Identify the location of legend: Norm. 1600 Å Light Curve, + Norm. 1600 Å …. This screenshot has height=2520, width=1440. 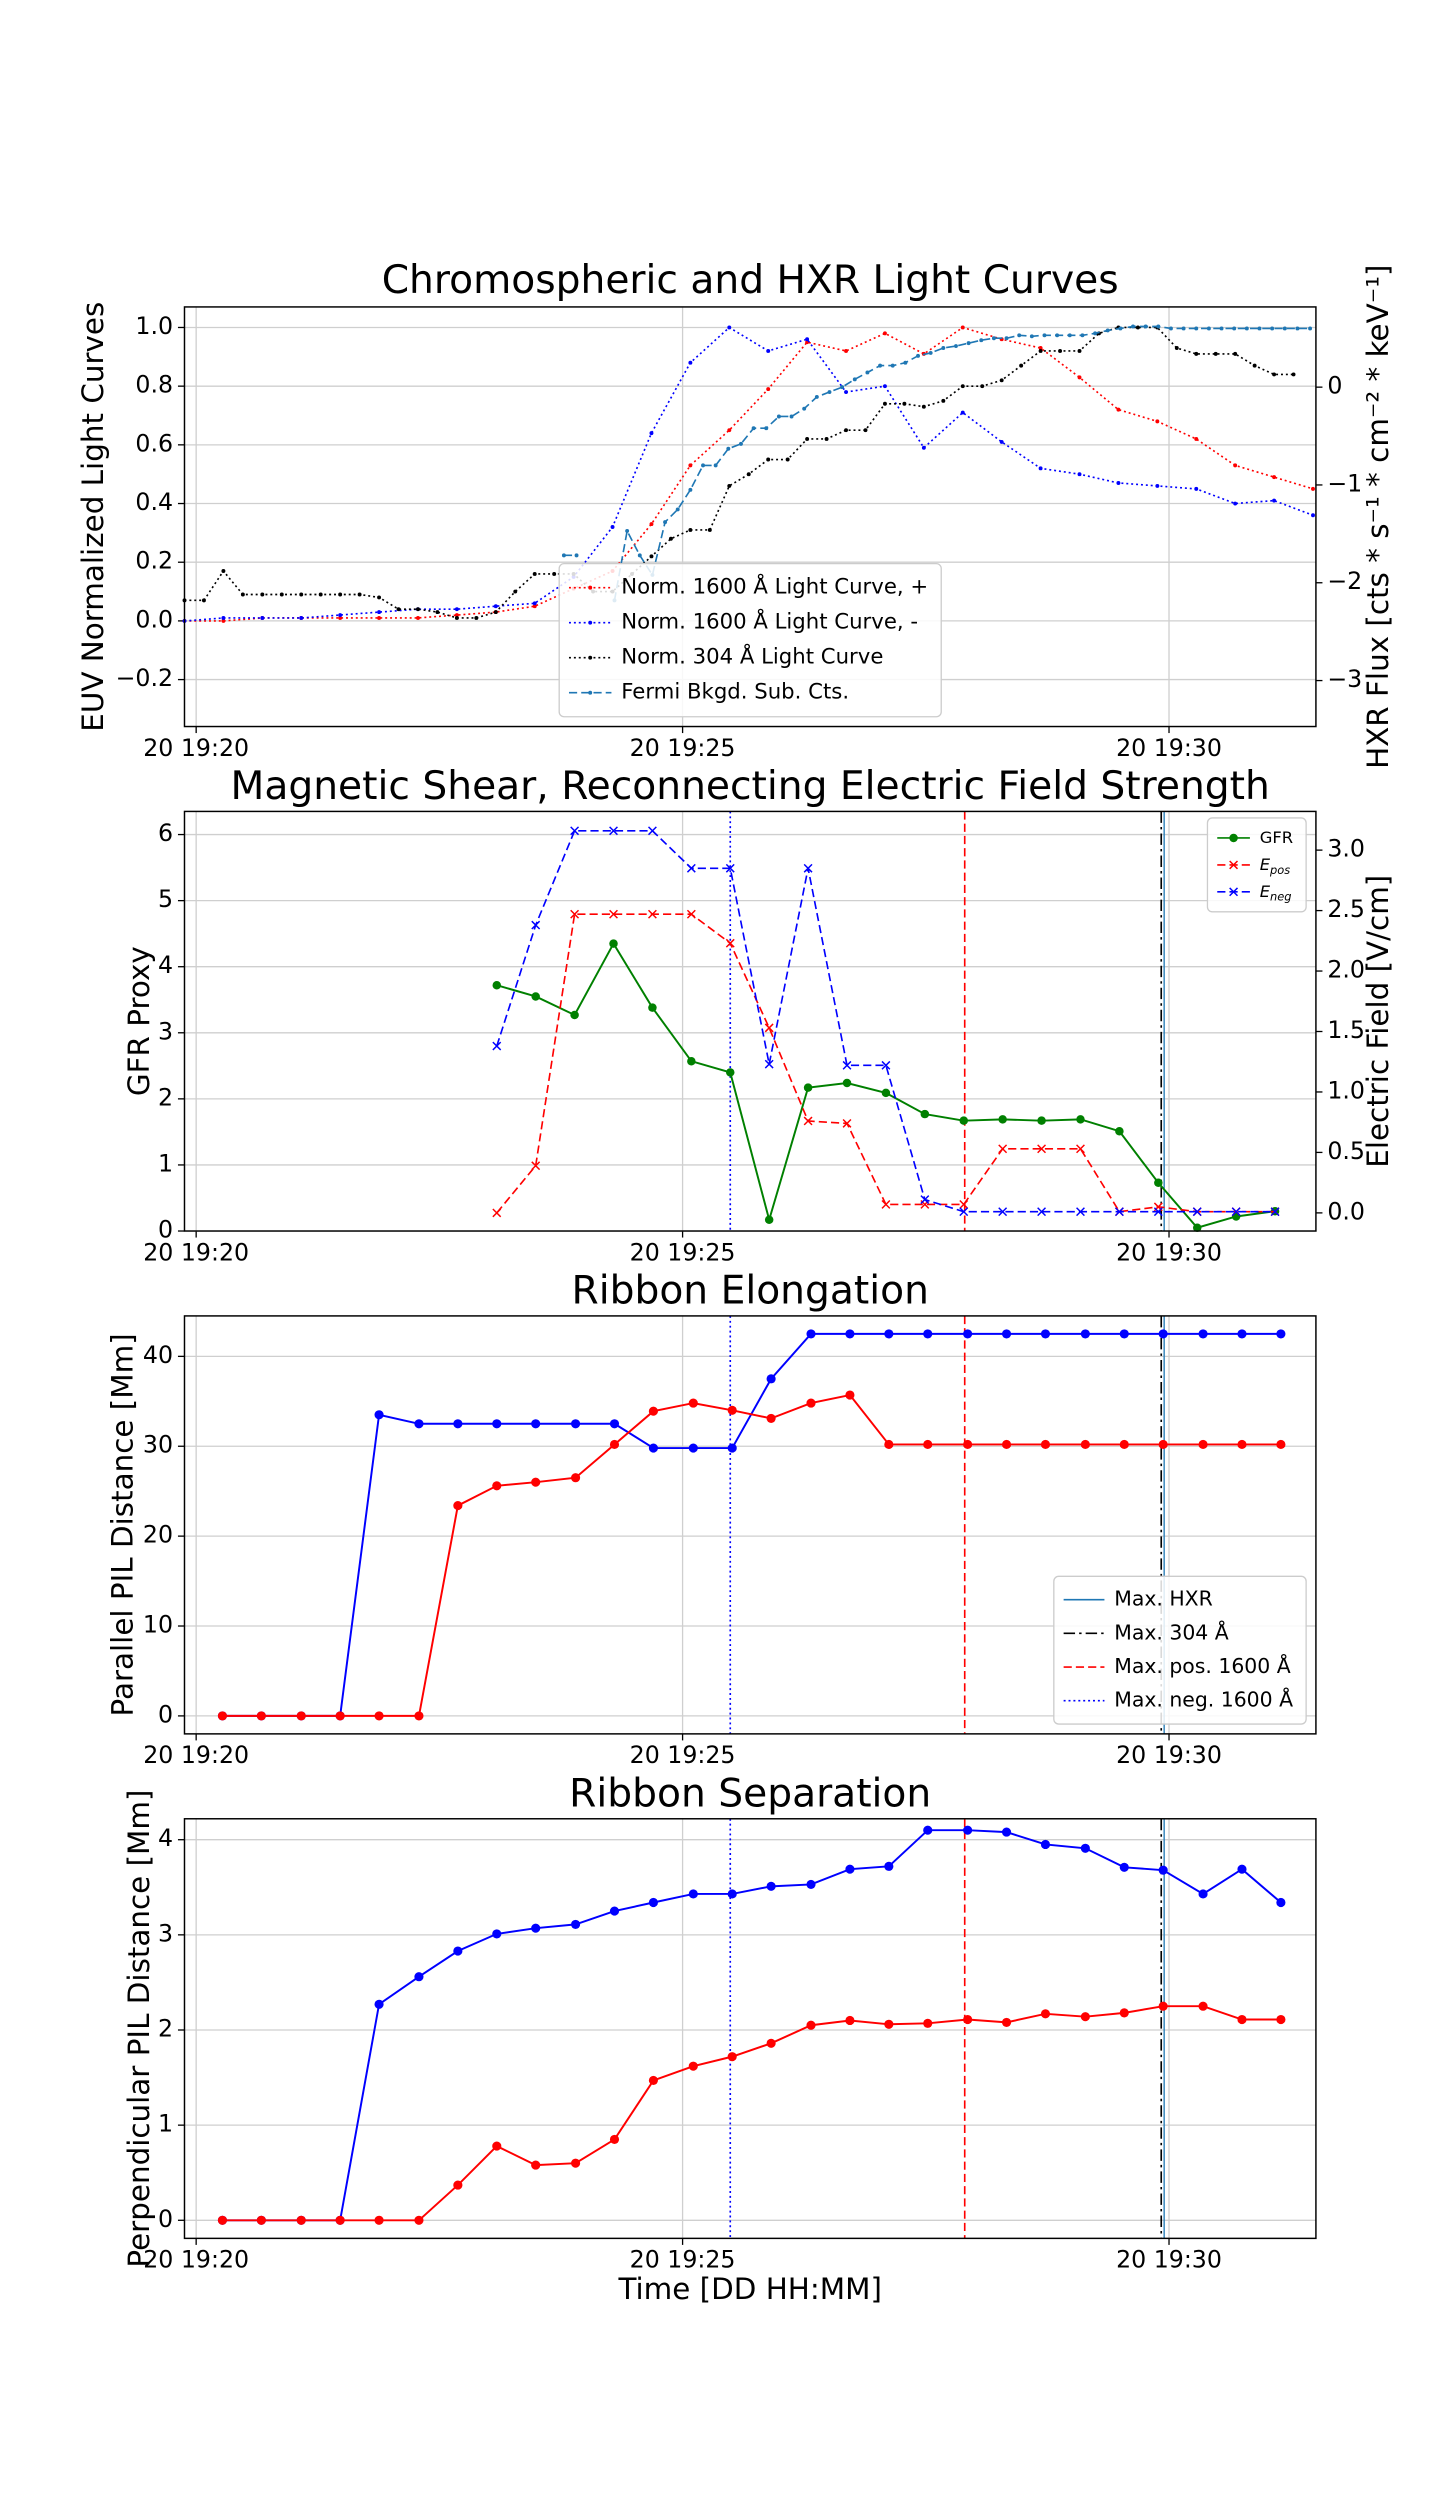
(750, 640).